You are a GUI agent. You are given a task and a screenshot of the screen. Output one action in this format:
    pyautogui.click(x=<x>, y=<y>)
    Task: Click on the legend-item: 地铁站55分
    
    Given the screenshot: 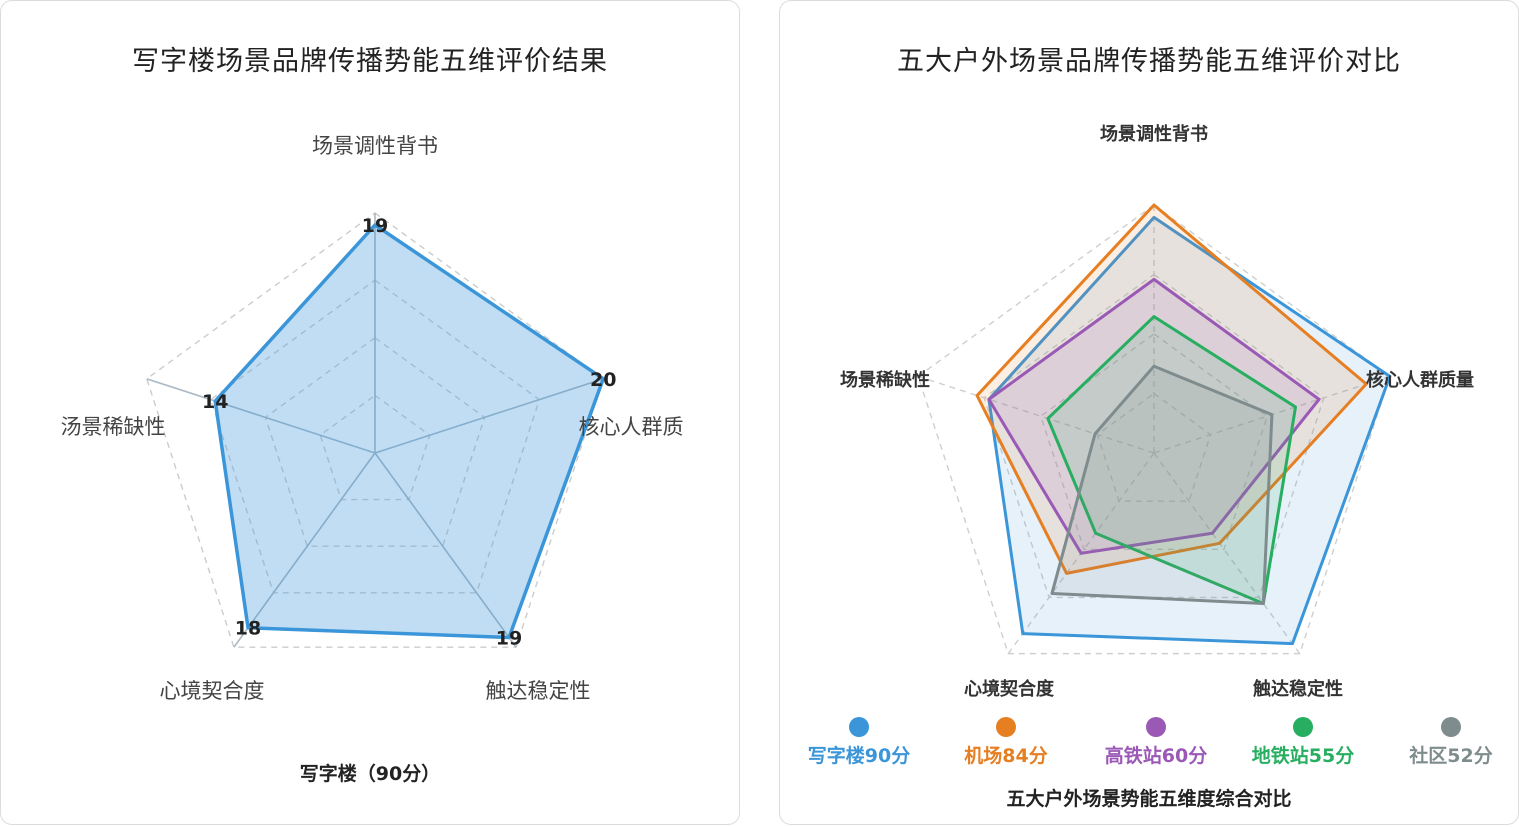 What is the action you would take?
    pyautogui.click(x=1303, y=742)
    